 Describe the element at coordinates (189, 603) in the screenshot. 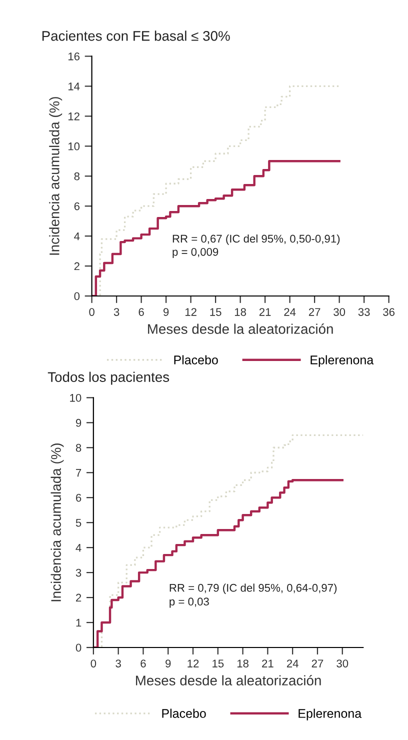

I see `annotation: p = 0,03` at that location.